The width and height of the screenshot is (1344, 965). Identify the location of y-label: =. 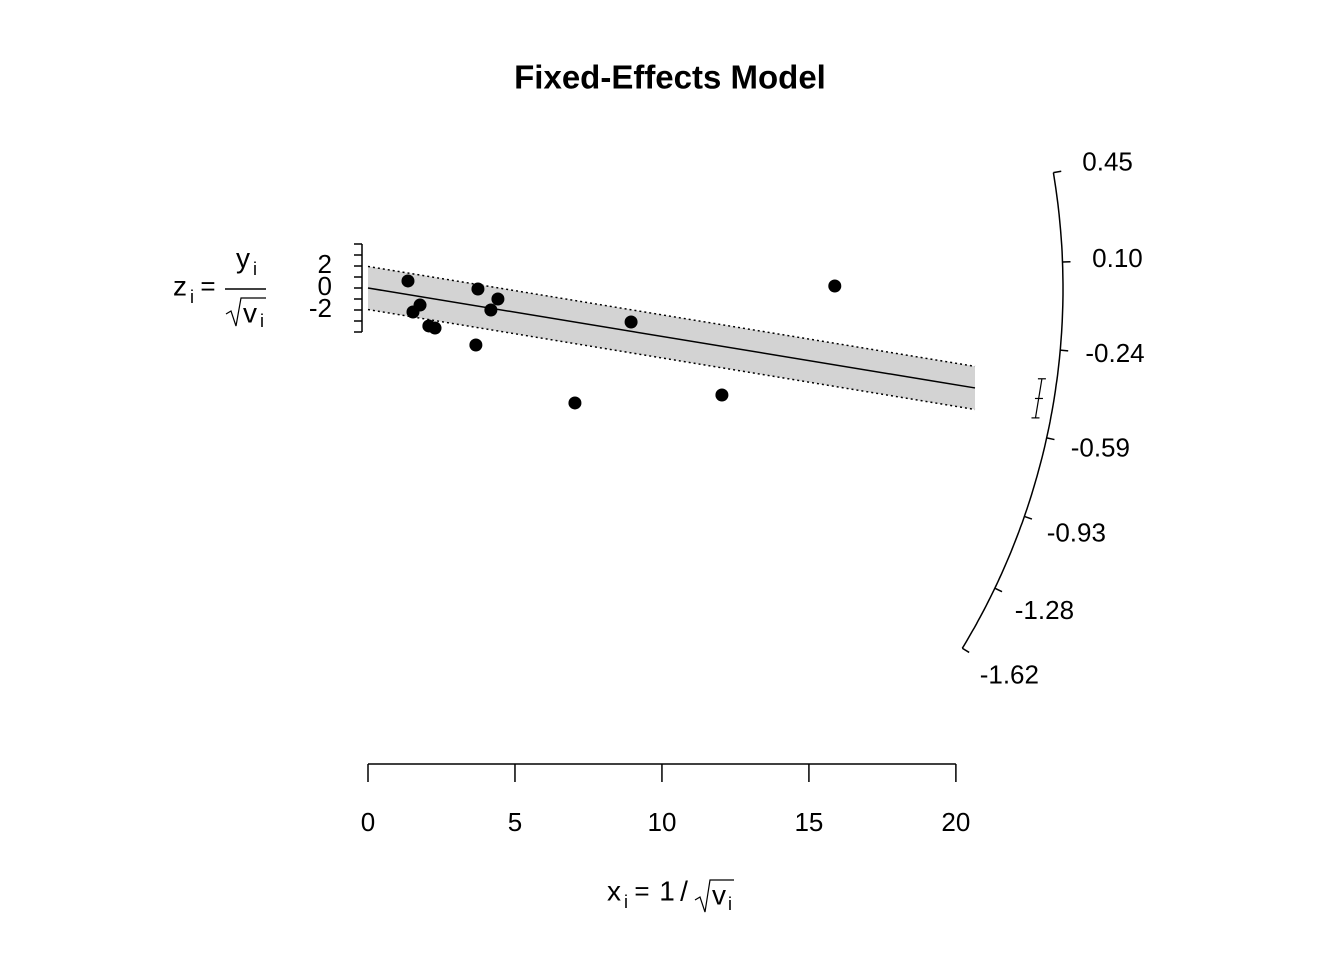
(207, 286).